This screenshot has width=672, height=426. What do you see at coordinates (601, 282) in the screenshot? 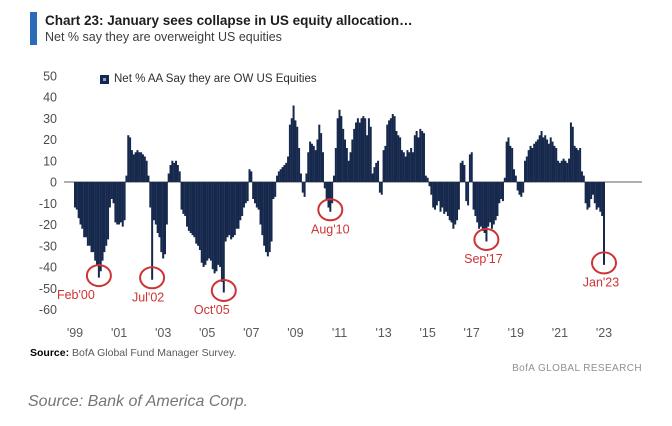
I see `annotation-label: Jan'23` at bounding box center [601, 282].